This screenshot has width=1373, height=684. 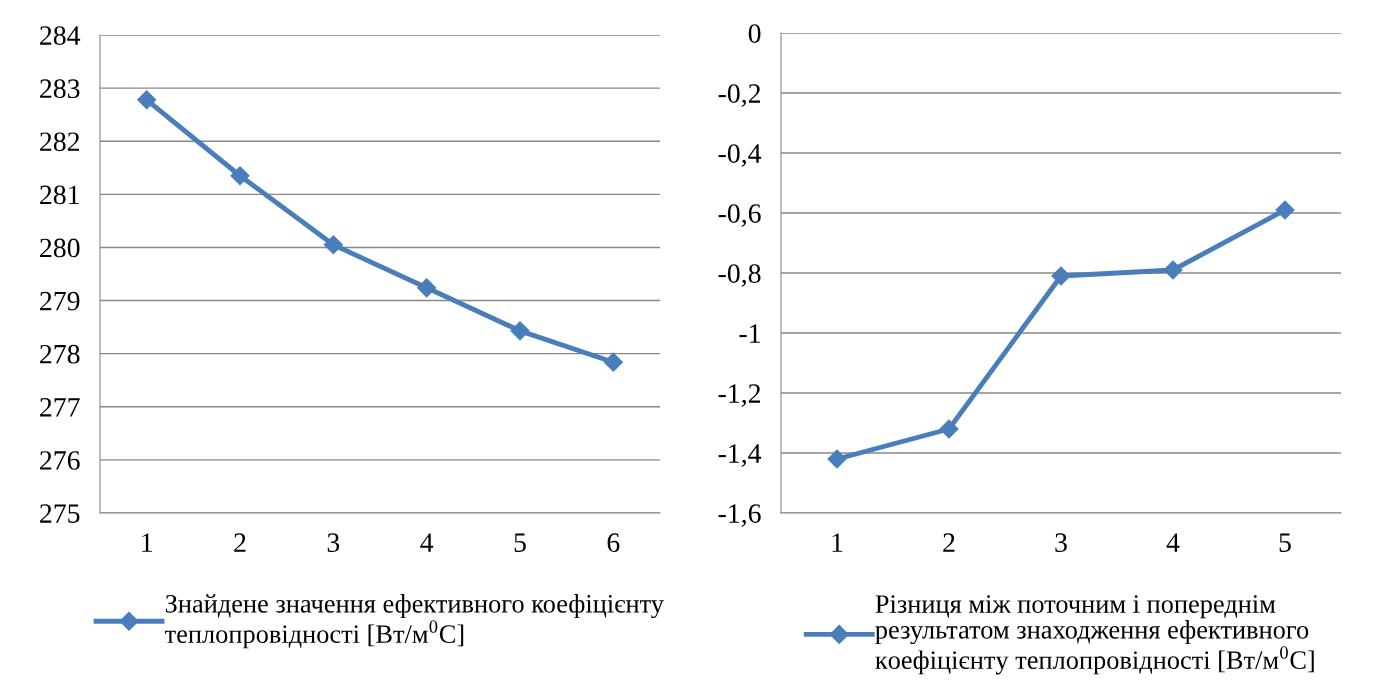 I want to click on y-tick-label: 283, so click(x=60, y=89).